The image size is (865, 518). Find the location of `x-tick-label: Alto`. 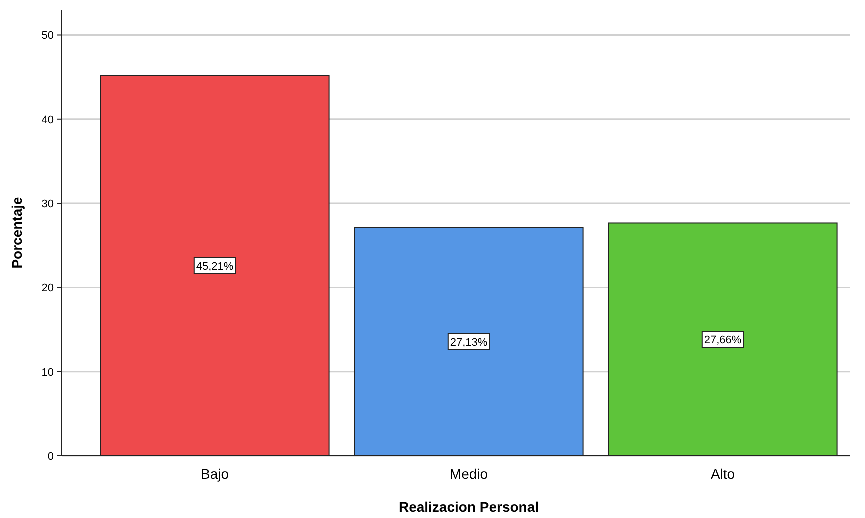

x-tick-label: Alto is located at coordinates (723, 474).